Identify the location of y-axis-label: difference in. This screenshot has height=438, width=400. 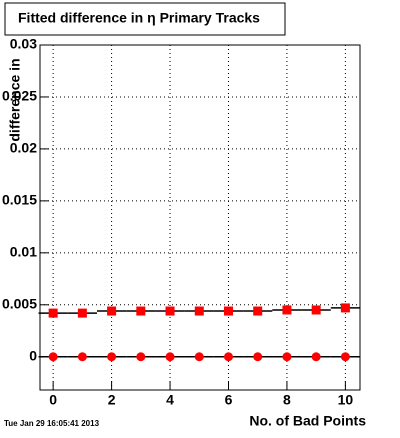
(15, 99).